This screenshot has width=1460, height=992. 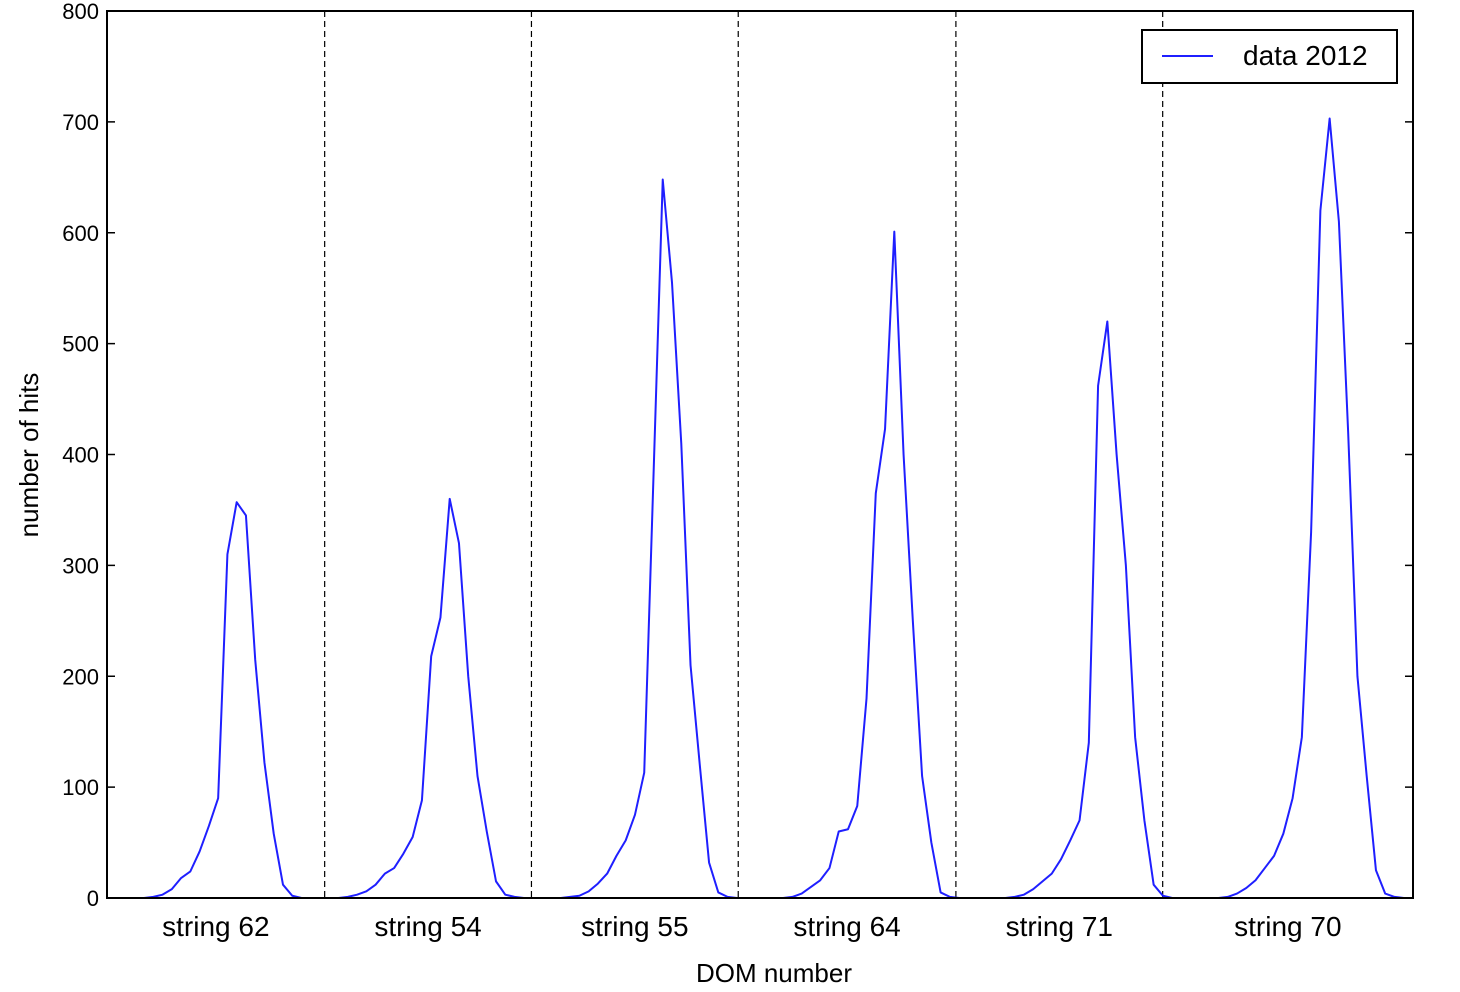 I want to click on y-tick-label-100: 100, so click(x=80, y=787).